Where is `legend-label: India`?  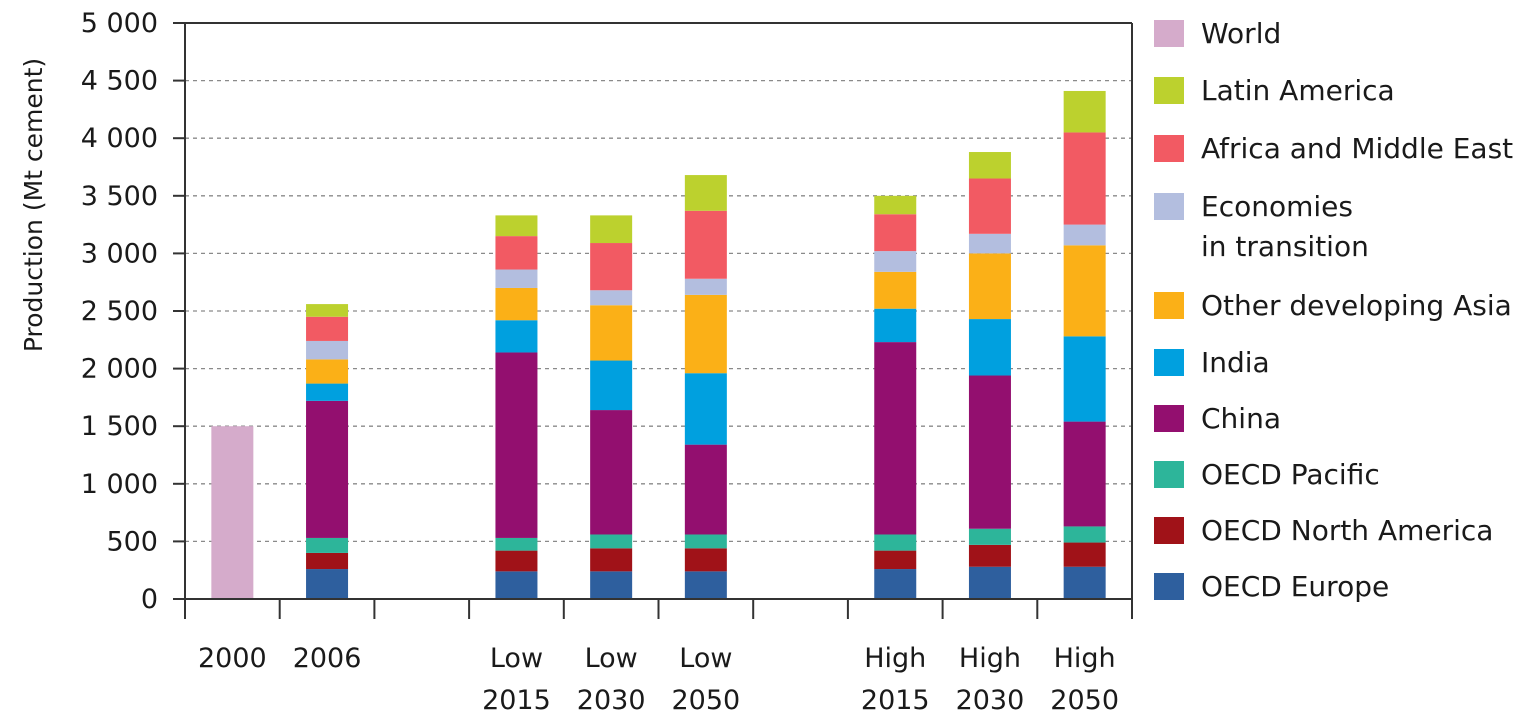 legend-label: India is located at coordinates (1235, 362).